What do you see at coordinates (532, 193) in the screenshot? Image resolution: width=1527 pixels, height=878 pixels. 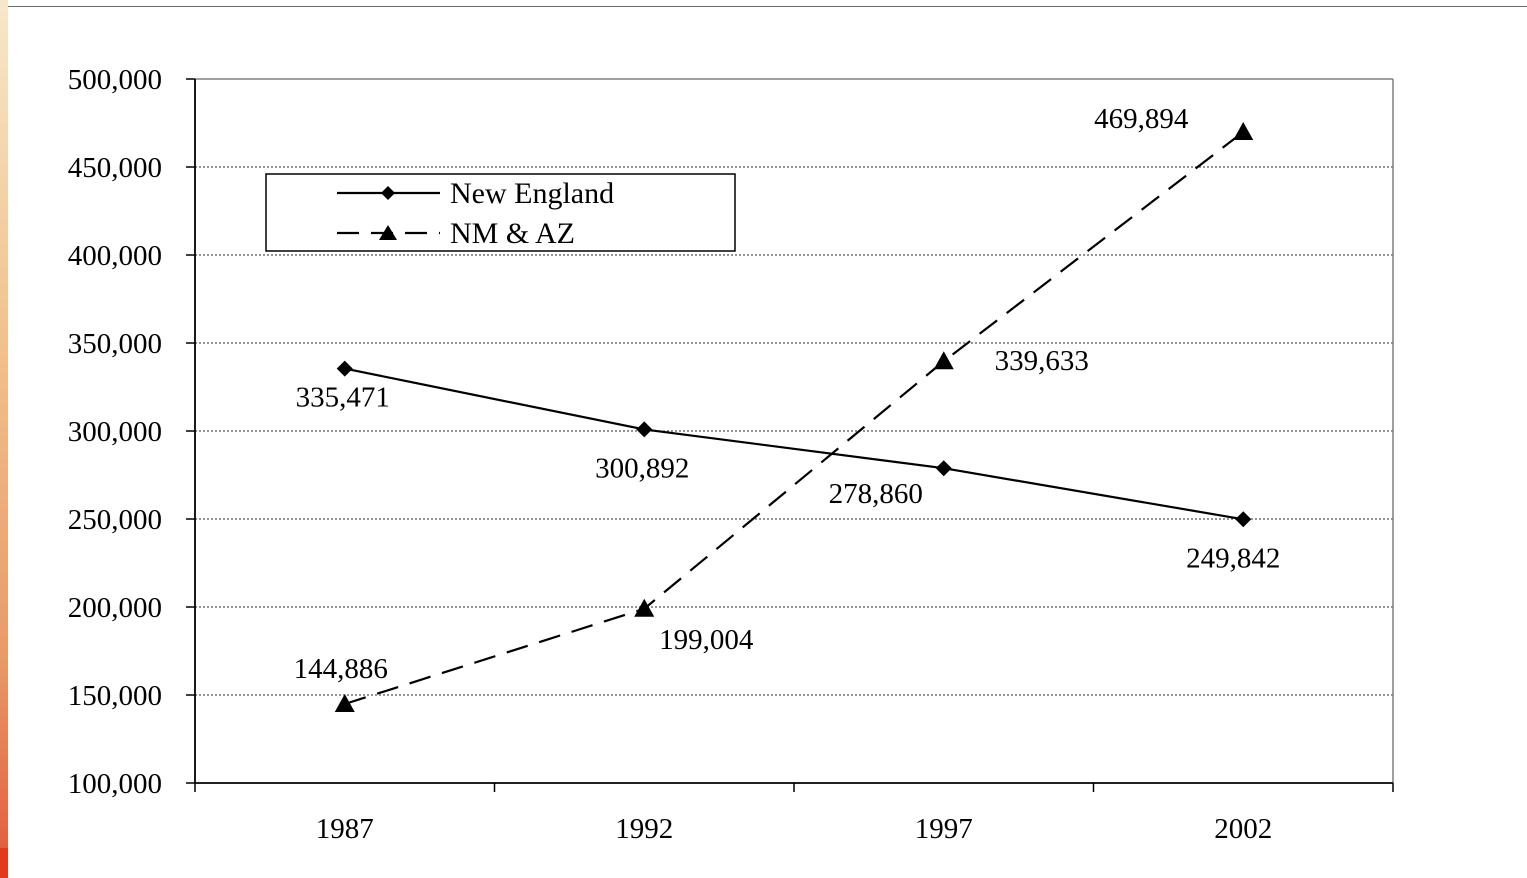 I see `legend-label-new-england: New England` at bounding box center [532, 193].